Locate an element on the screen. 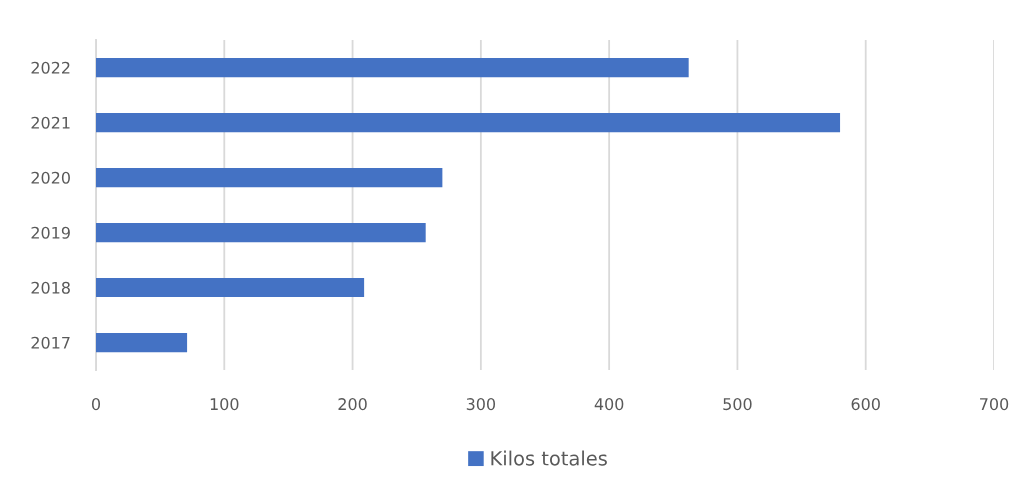  x-tick-label: 100 is located at coordinates (224, 404).